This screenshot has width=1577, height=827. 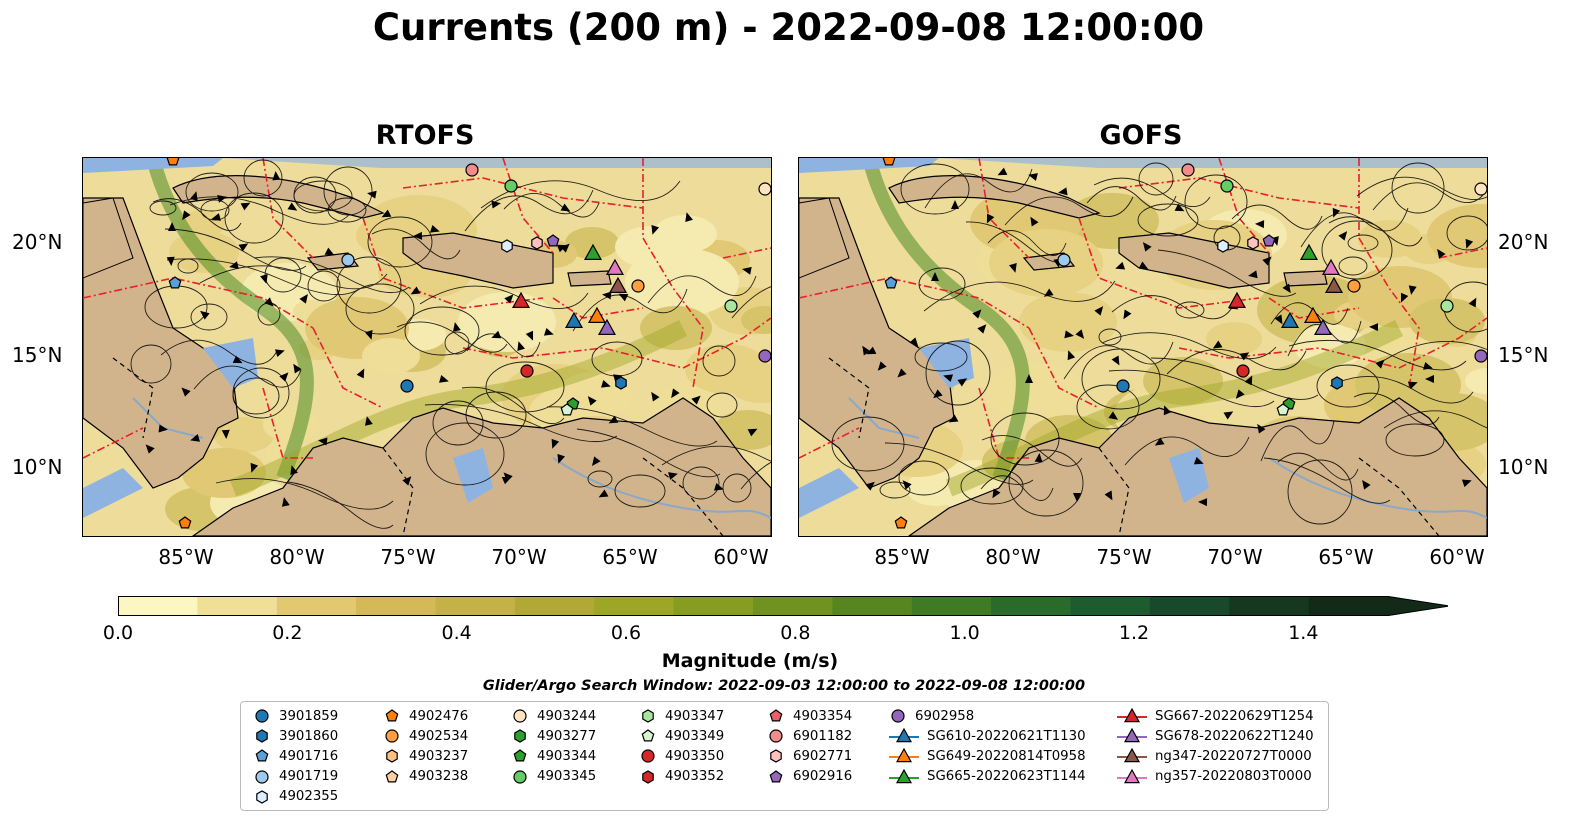 I want to click on legend-item: 4903344, so click(x=553, y=756).